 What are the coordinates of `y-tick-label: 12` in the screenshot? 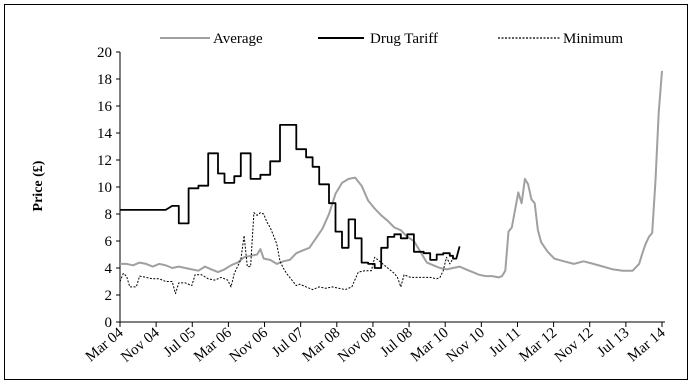 It's located at (104, 161).